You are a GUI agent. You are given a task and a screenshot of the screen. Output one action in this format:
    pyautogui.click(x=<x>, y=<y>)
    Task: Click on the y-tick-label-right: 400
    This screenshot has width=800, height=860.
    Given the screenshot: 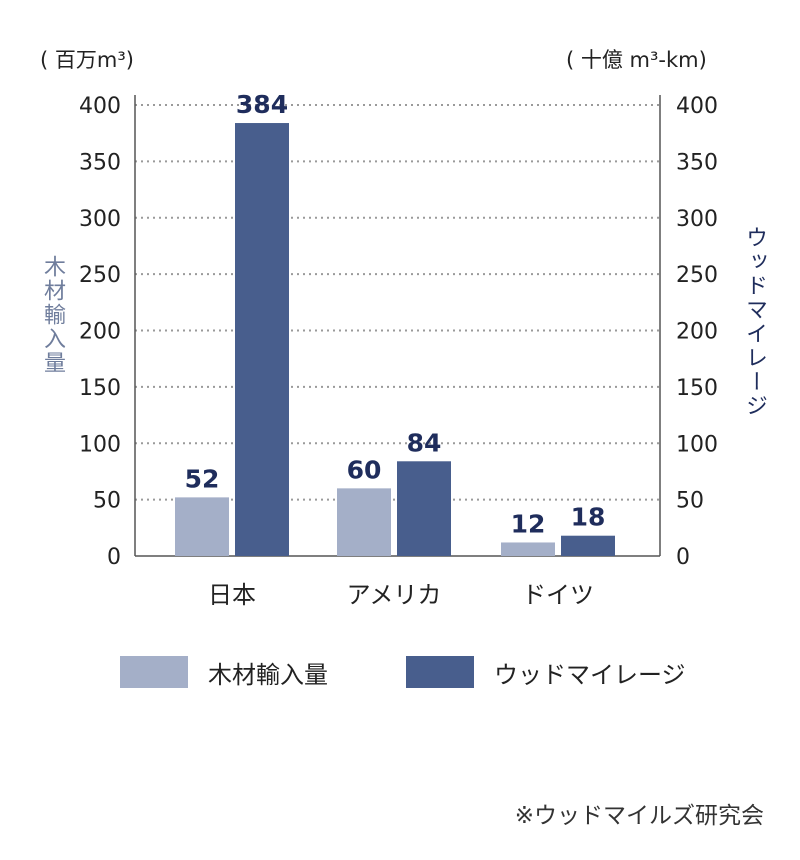 What is the action you would take?
    pyautogui.click(x=697, y=106)
    